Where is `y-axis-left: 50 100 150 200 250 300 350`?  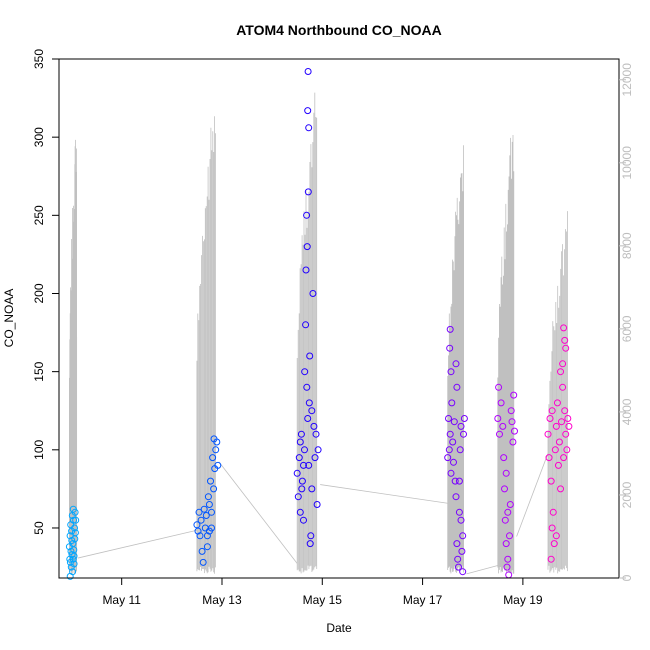 y-axis-left: 50 100 150 200 250 300 350 is located at coordinates (45, 292).